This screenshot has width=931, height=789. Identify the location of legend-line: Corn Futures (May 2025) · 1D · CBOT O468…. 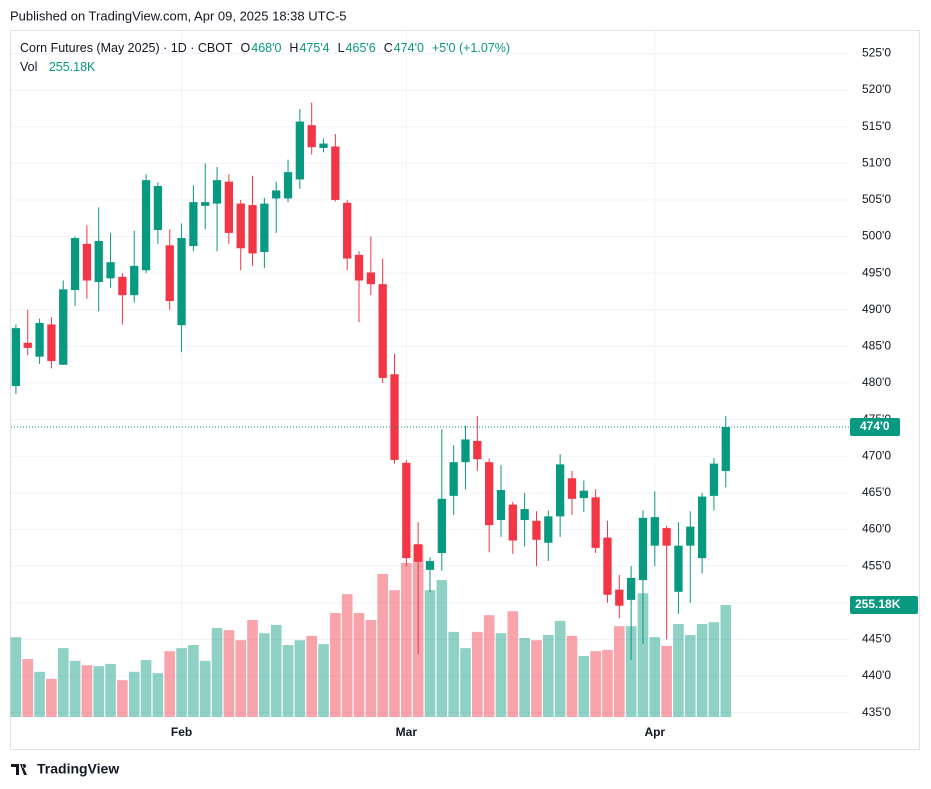
(265, 48).